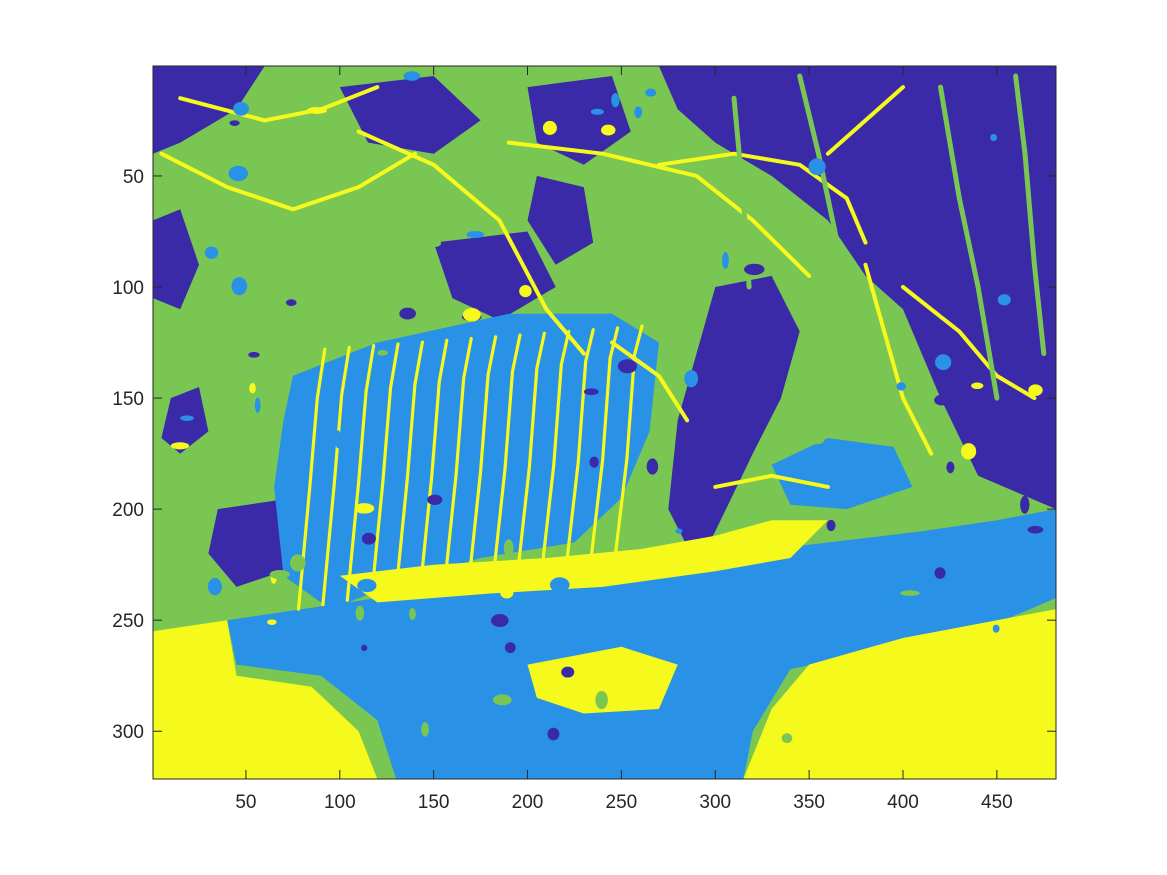 The width and height of the screenshot is (1167, 875). What do you see at coordinates (622, 802) in the screenshot?
I see `x-tick-label: 250` at bounding box center [622, 802].